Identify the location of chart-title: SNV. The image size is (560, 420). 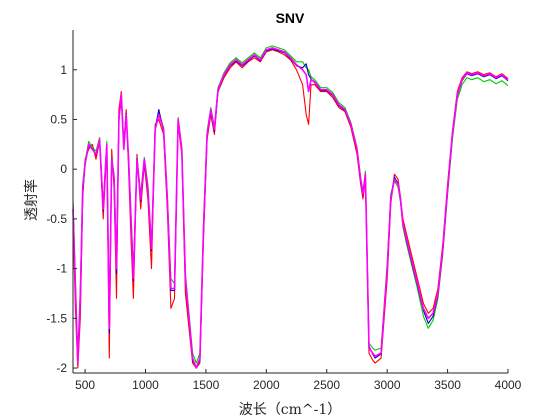
(290, 18).